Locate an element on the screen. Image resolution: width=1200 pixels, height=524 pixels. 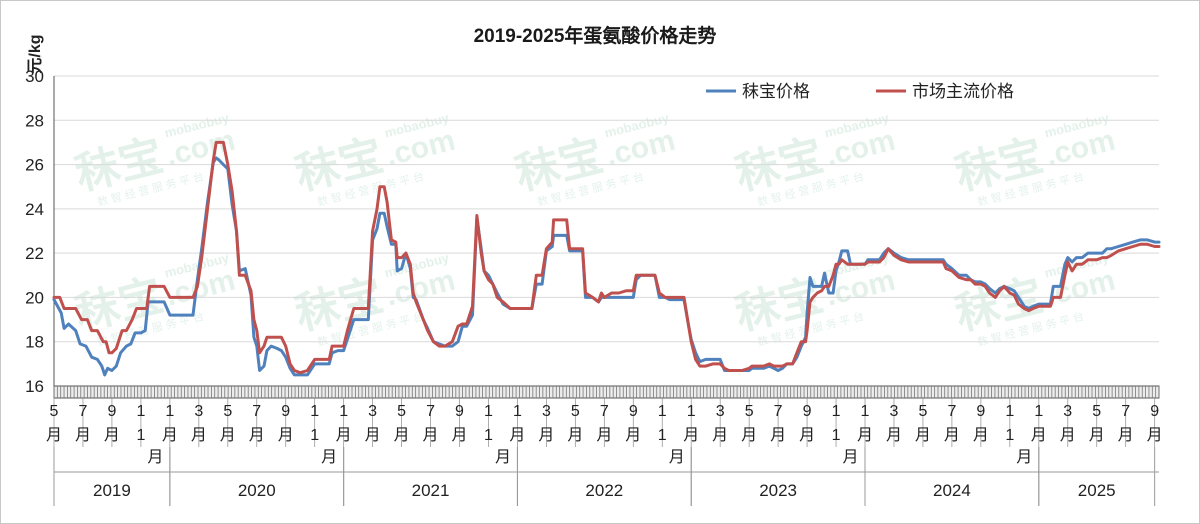
x-year-label: 2022 is located at coordinates (604, 490).